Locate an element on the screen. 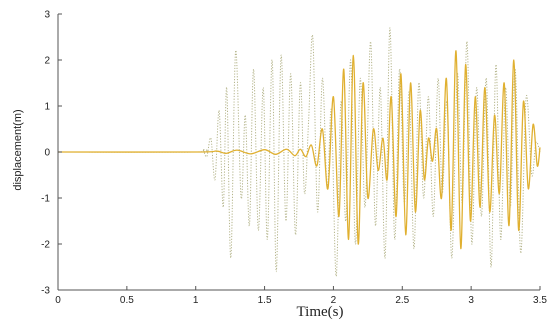  x-tick-label: 3.5 is located at coordinates (540, 300).